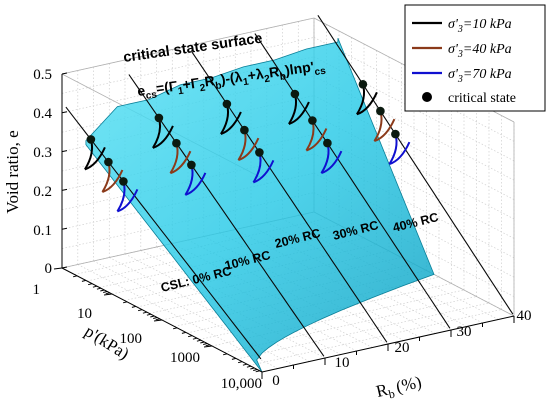 The width and height of the screenshot is (550, 403). I want to click on z-tick-label: 0.5, so click(42, 75).